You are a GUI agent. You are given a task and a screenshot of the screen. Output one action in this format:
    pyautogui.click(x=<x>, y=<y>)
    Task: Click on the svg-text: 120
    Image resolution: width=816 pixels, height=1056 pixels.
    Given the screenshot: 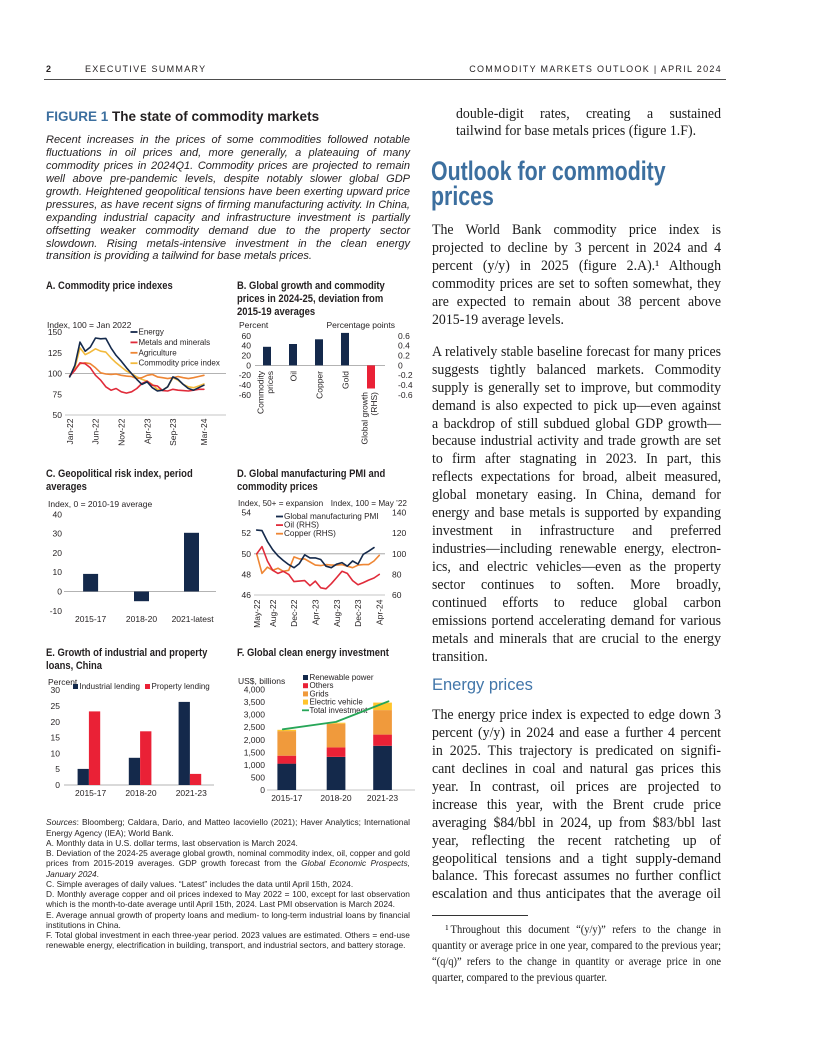 What is the action you would take?
    pyautogui.click(x=399, y=533)
    